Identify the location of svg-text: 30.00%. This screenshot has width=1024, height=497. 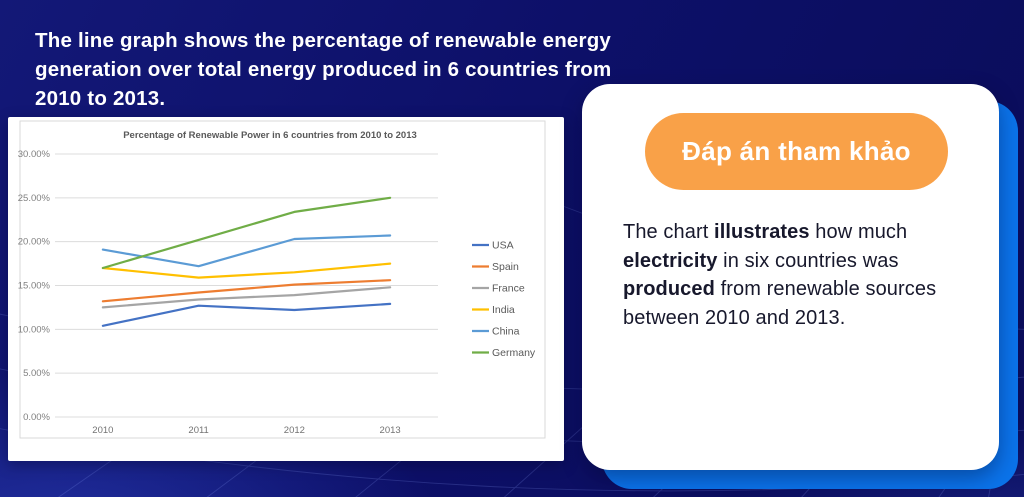
(34, 154).